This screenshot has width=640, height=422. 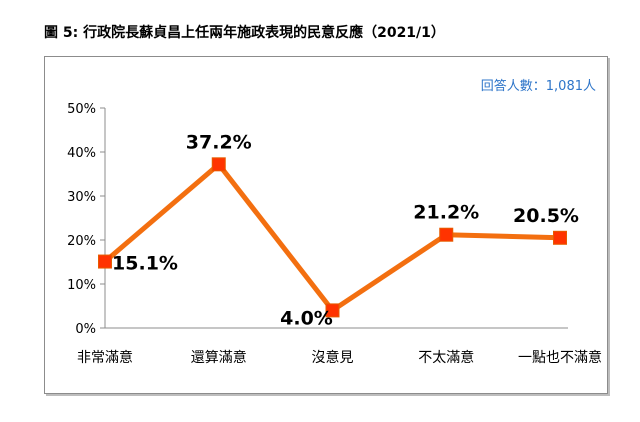 What do you see at coordinates (81, 241) in the screenshot?
I see `y-tick-label: 20%` at bounding box center [81, 241].